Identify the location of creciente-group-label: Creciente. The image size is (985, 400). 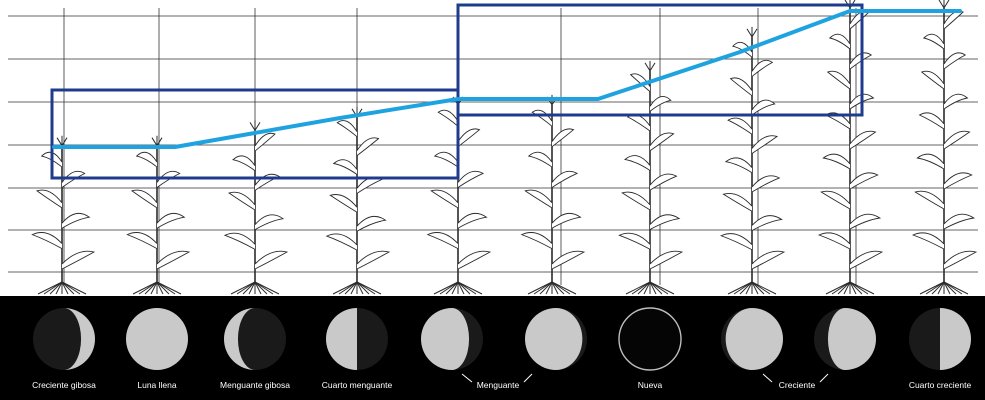
(797, 385).